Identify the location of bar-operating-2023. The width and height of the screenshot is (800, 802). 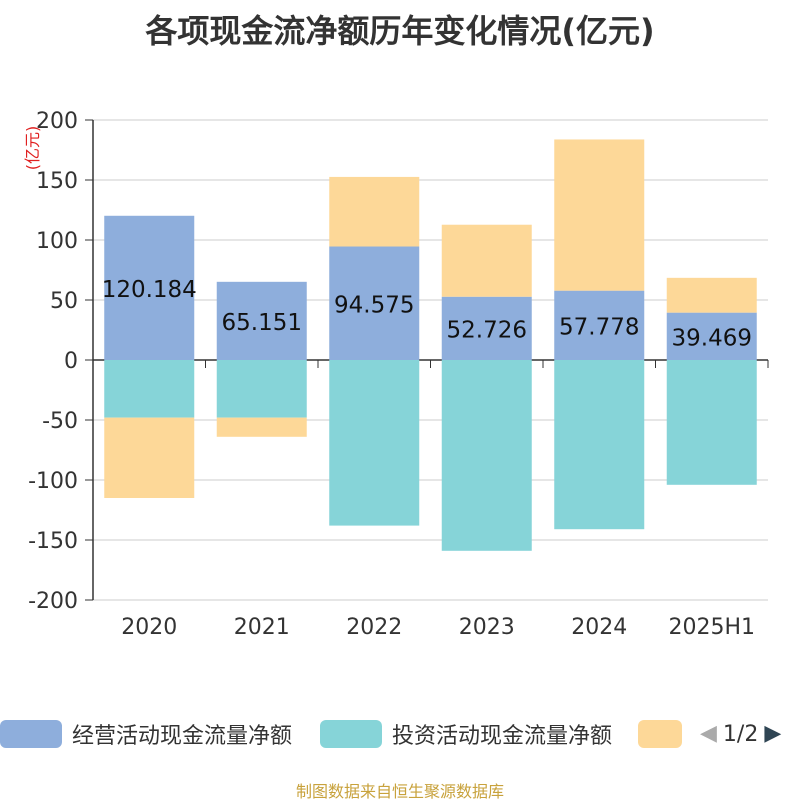
(486, 328).